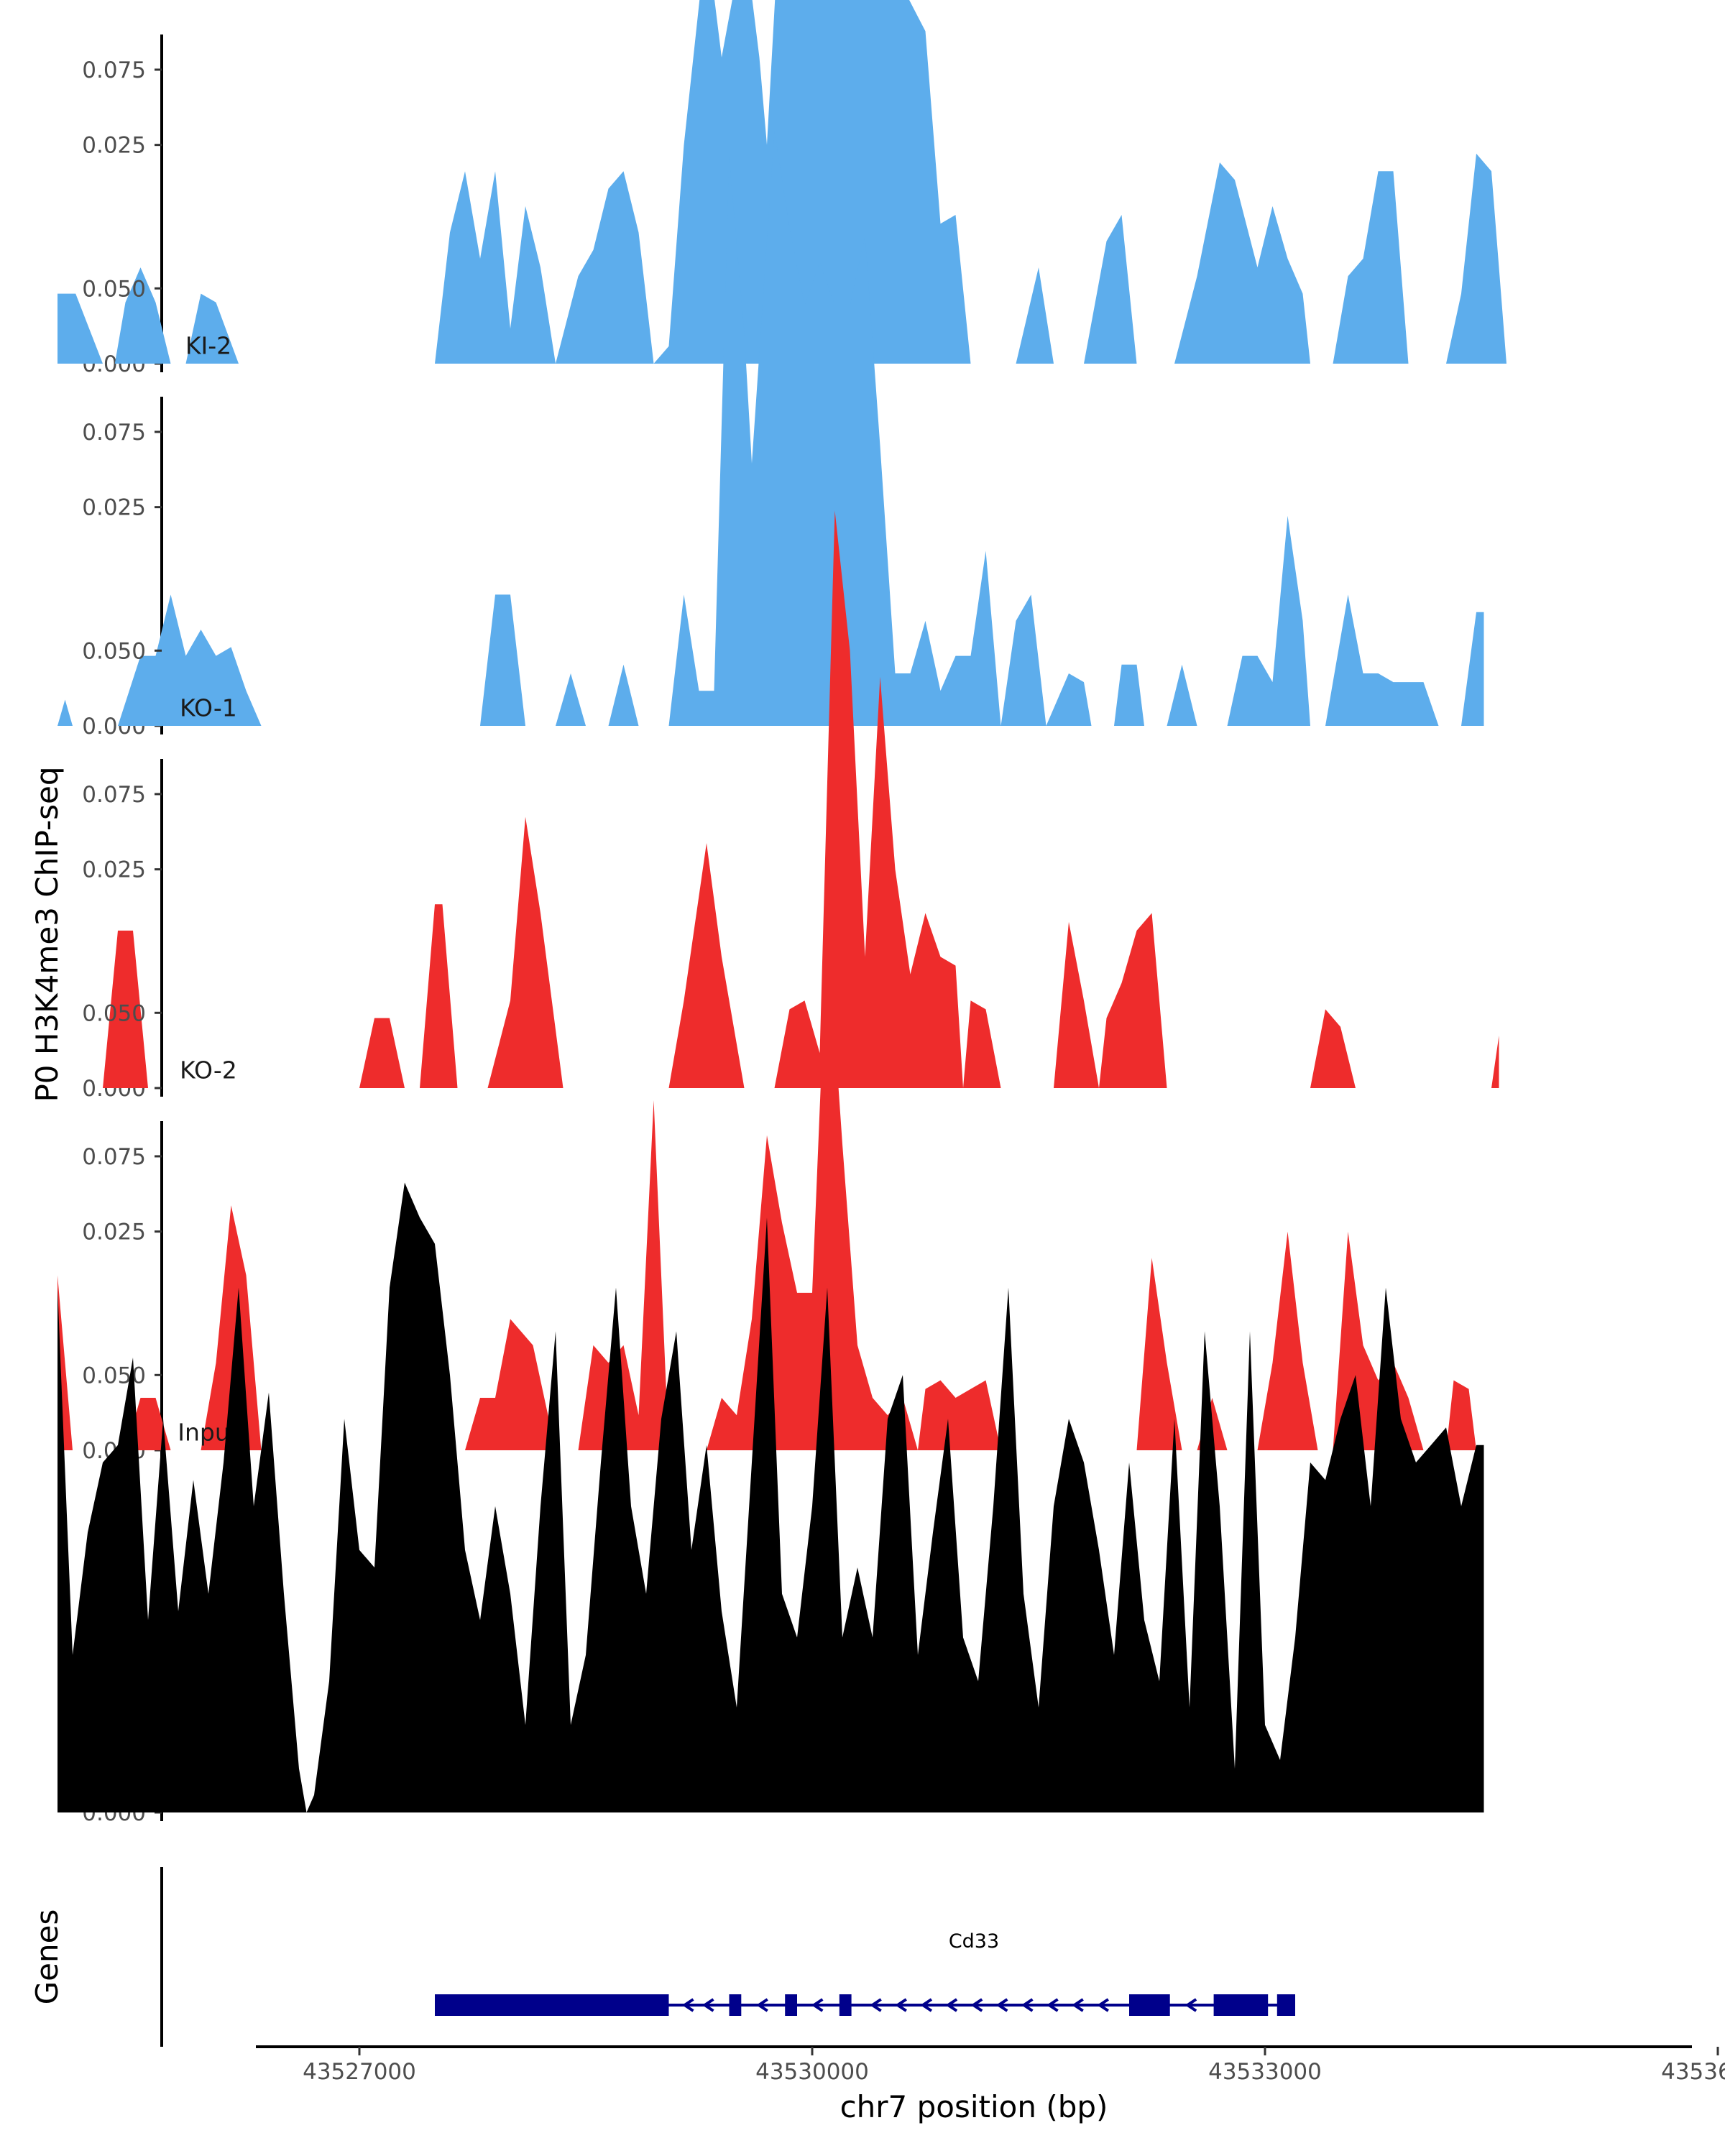 This screenshot has width=1725, height=2156. What do you see at coordinates (662, 1957) in the screenshot?
I see `gene-panel: Genes Cd33` at bounding box center [662, 1957].